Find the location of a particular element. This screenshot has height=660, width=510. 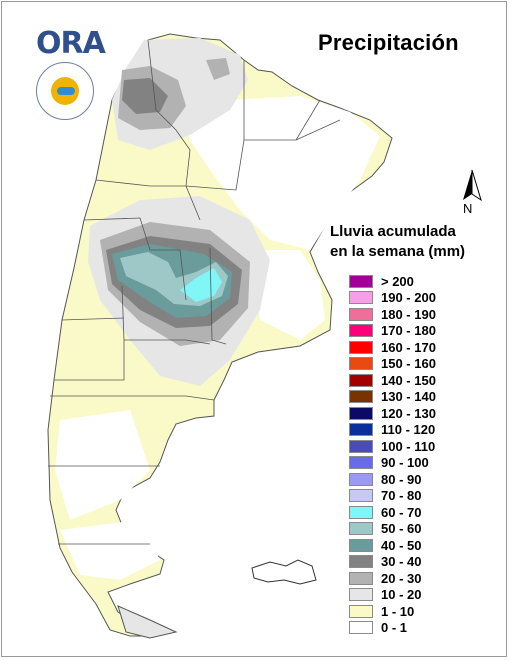

legend-item: 130 - 140 is located at coordinates (419, 397).